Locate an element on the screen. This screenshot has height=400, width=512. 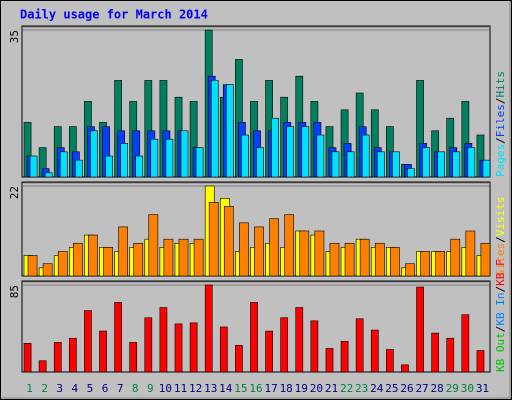
x-tick-label: 3 is located at coordinates (59, 388).